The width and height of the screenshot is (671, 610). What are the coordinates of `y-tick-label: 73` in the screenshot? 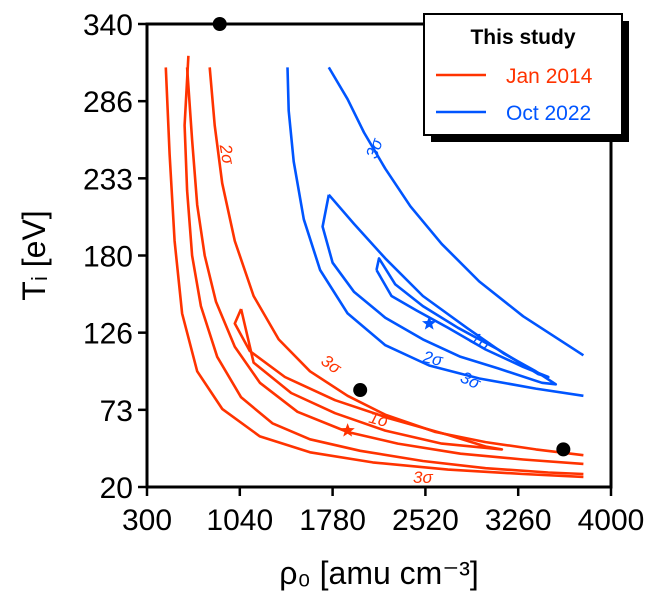 It's located at (116, 411).